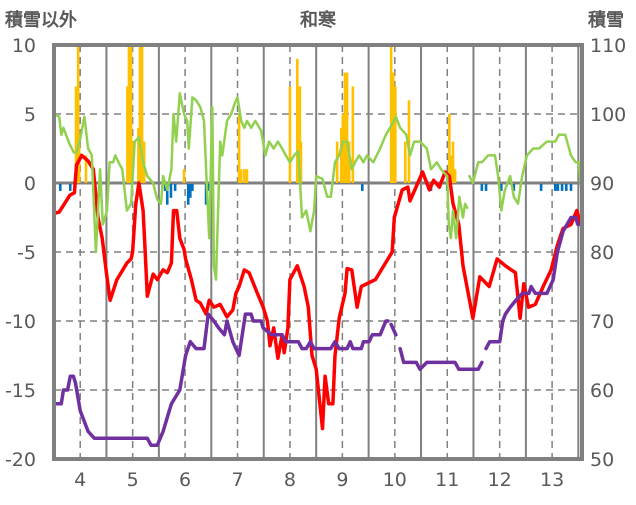  Describe the element at coordinates (20, 322) in the screenshot. I see `y-tick-left: -10` at that location.